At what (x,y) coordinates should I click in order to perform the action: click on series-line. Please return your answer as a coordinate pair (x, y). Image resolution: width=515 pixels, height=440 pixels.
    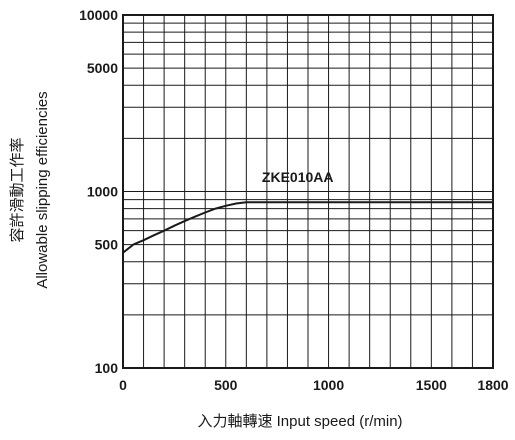
    Looking at the image, I should click on (307, 227).